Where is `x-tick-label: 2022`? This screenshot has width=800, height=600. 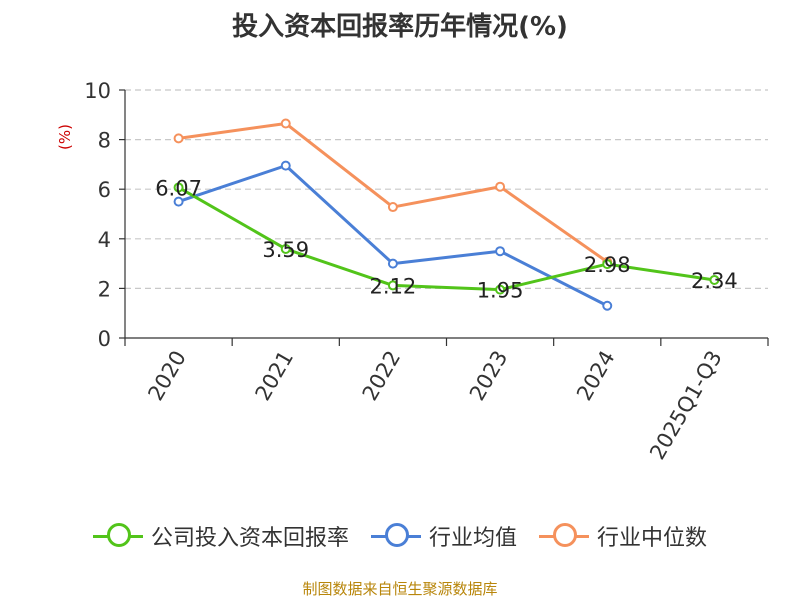
x-tick-label: 2022 is located at coordinates (382, 376).